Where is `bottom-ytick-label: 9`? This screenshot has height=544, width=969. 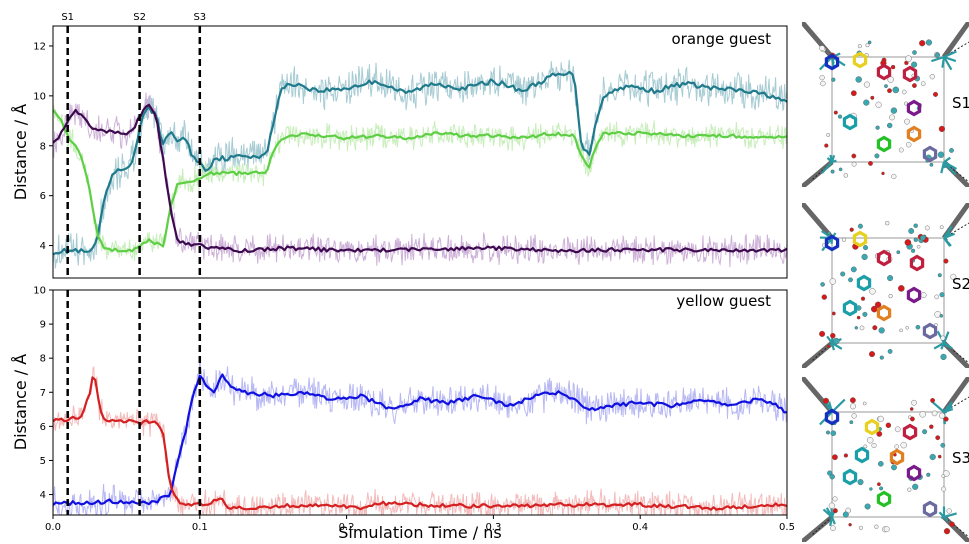
bottom-ytick-label: 9 is located at coordinates (43, 325).